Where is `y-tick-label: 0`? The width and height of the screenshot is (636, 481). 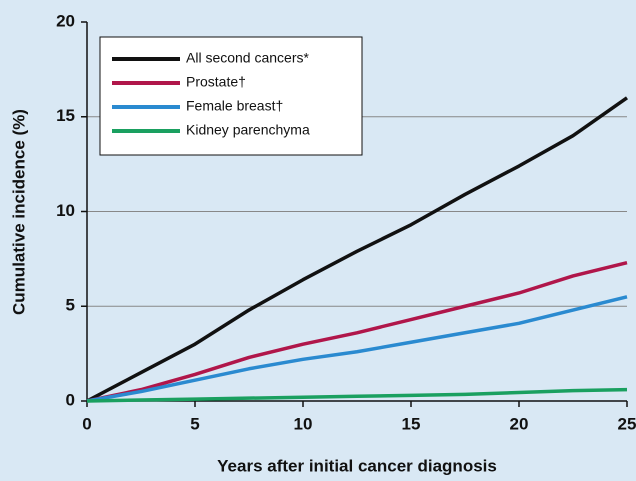 y-tick-label: 0 is located at coordinates (70, 399).